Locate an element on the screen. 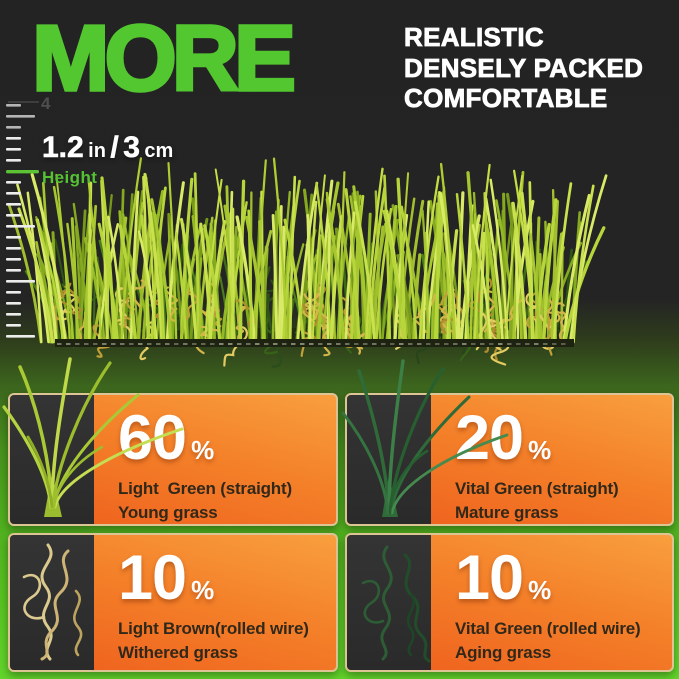 This screenshot has width=679, height=679. fiber-desc-label: Young grass is located at coordinates (168, 512).